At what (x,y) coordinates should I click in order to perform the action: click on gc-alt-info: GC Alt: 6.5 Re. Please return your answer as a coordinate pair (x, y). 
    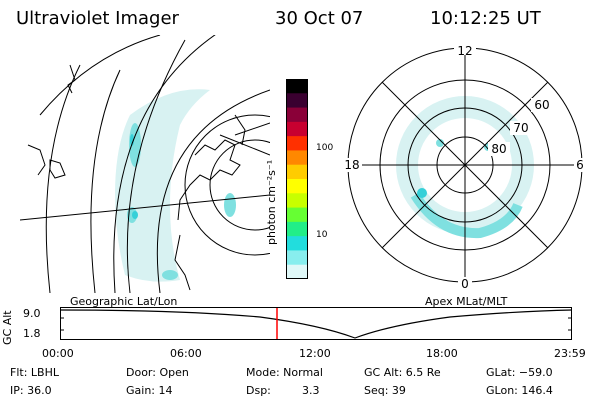
    Looking at the image, I should click on (402, 372).